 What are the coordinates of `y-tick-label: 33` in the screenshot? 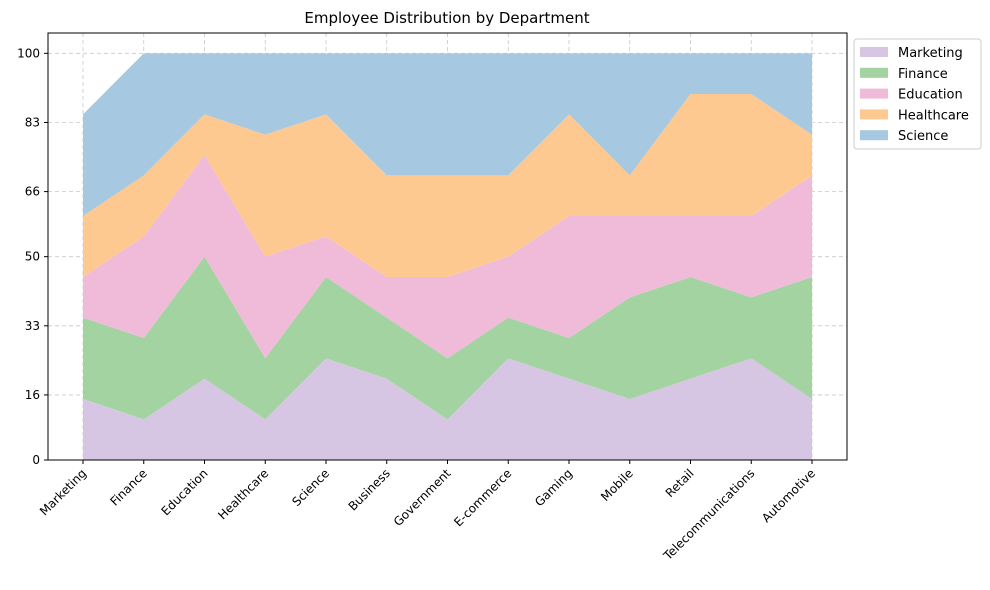 It's located at (32, 326).